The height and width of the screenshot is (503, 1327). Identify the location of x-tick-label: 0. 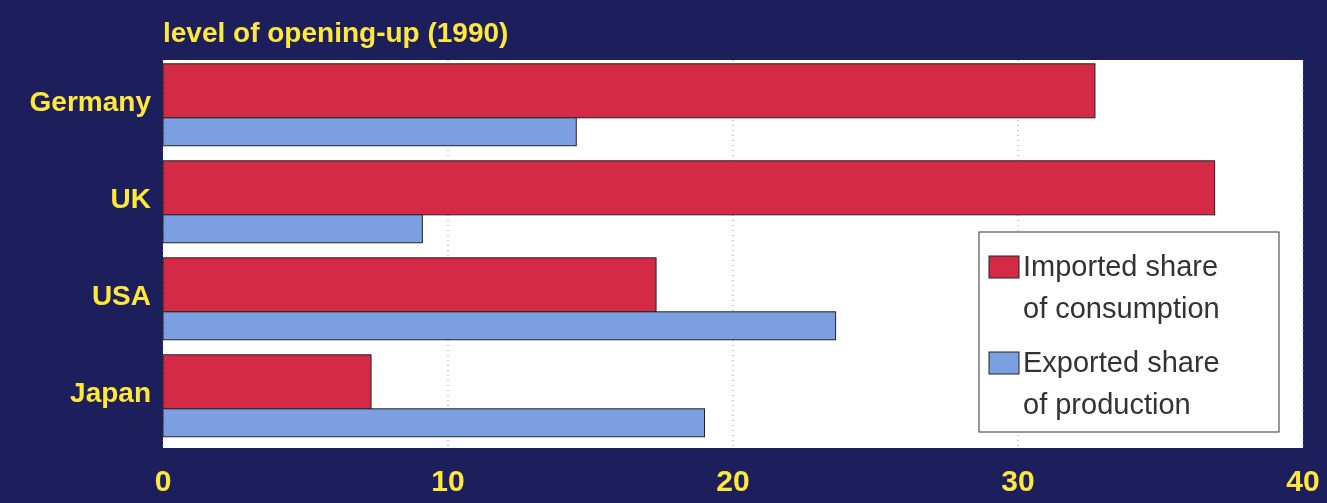
(163, 480).